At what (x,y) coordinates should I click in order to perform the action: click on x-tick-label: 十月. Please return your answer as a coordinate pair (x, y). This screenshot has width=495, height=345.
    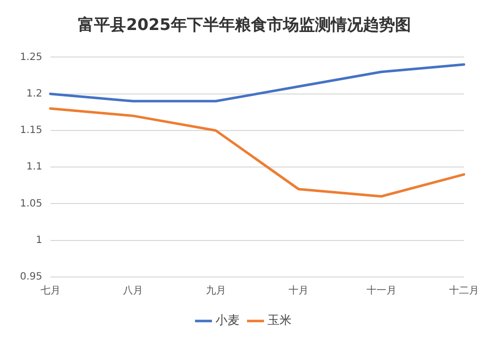
    Looking at the image, I should click on (298, 290).